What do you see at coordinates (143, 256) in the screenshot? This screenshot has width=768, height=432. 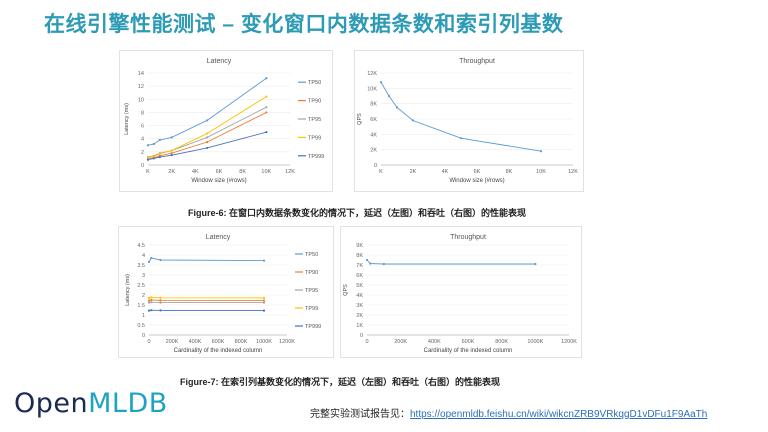 I see `y-tick-label: 4` at bounding box center [143, 256].